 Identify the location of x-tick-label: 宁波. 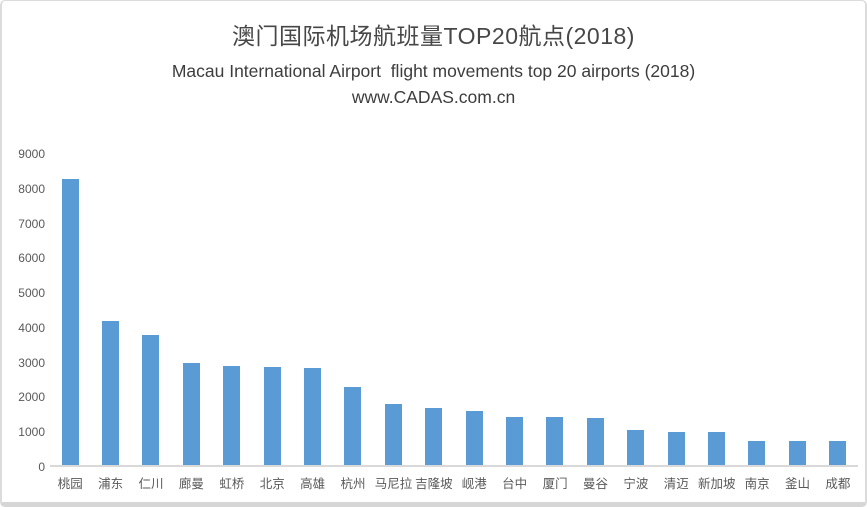
(636, 484).